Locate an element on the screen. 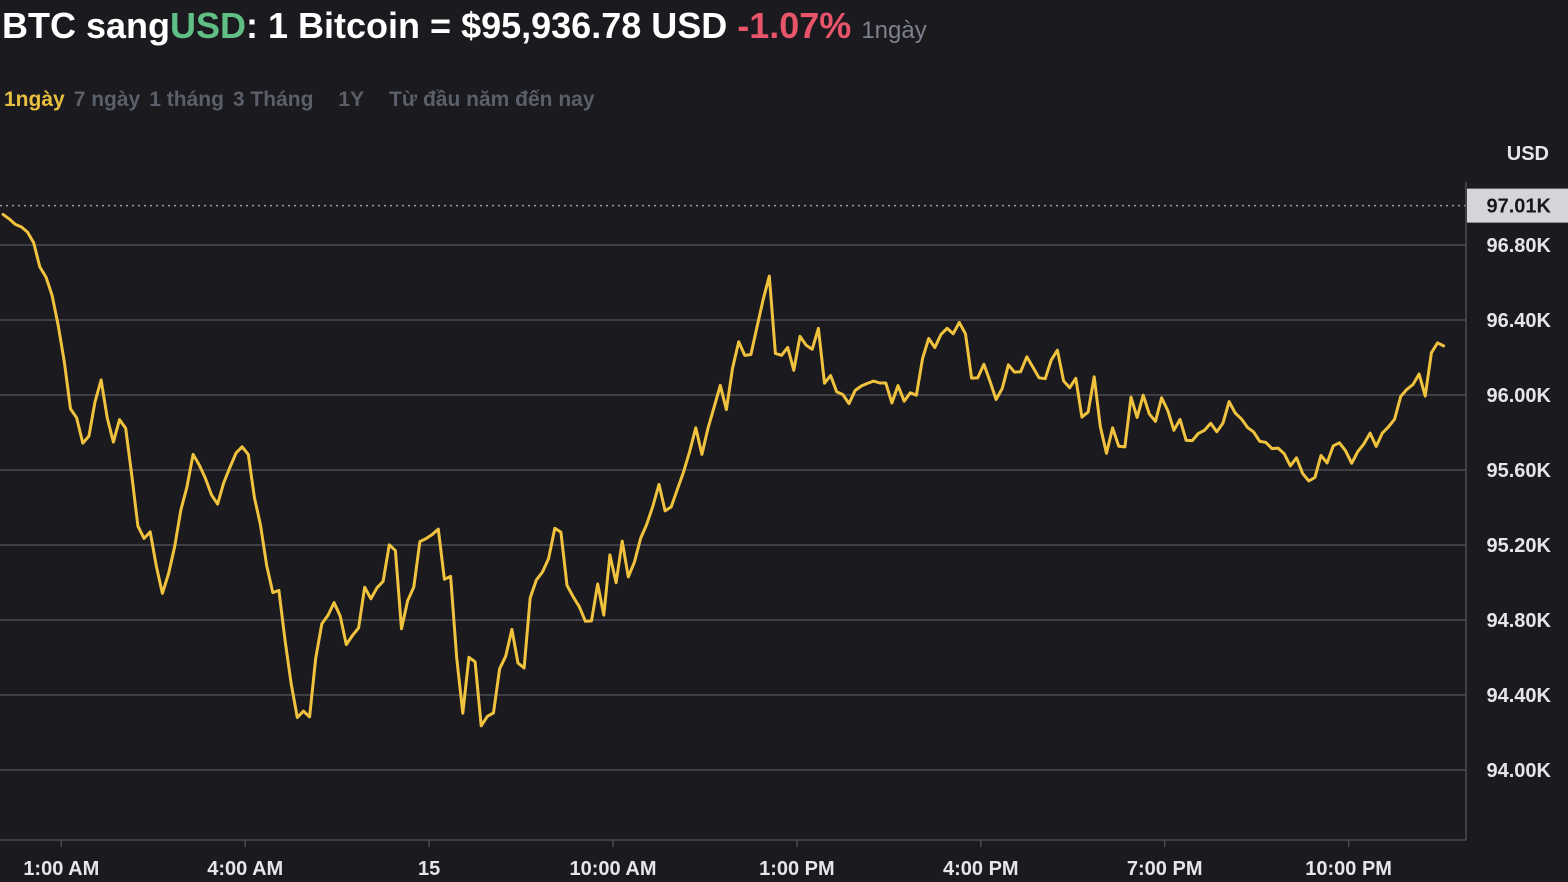  tab-7-days: 7 ngày is located at coordinates (107, 99).